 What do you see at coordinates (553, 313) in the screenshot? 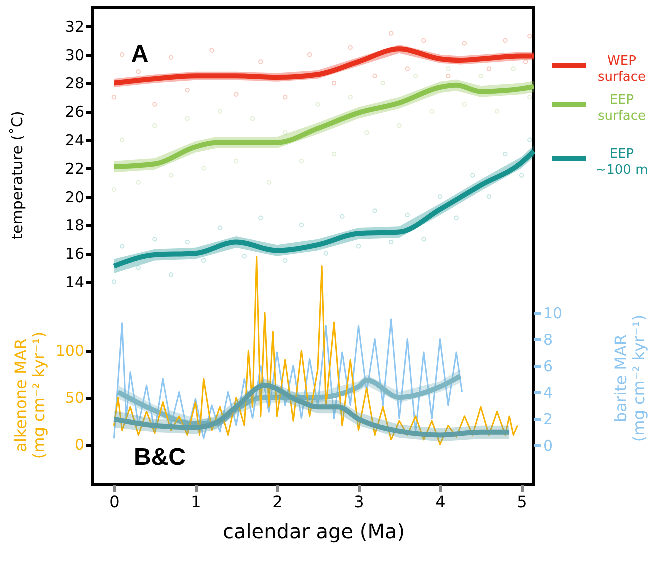
I see `y2-tick-label: 10` at bounding box center [553, 313].